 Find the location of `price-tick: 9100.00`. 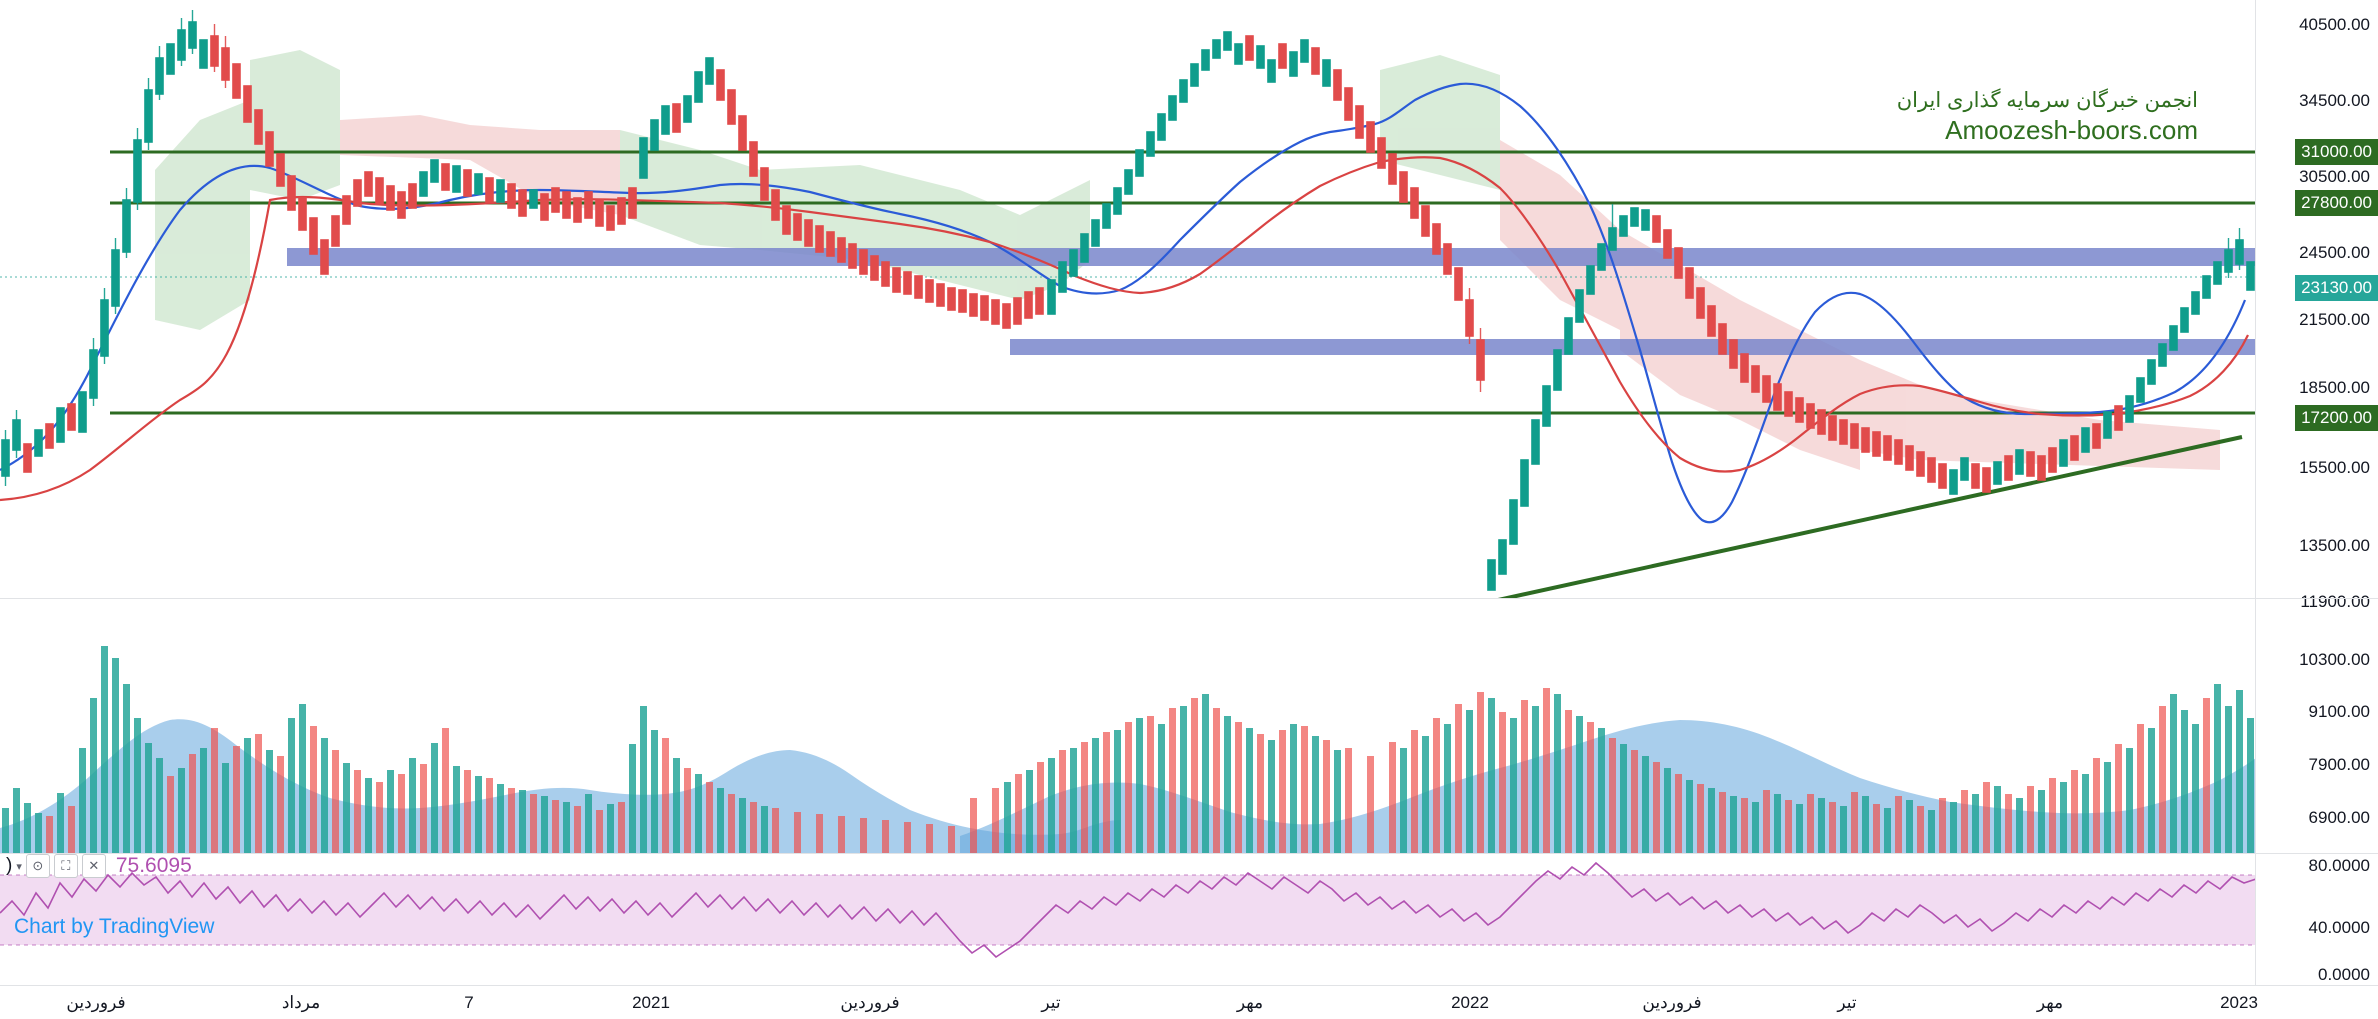

price-tick: 9100.00 is located at coordinates (2339, 711).